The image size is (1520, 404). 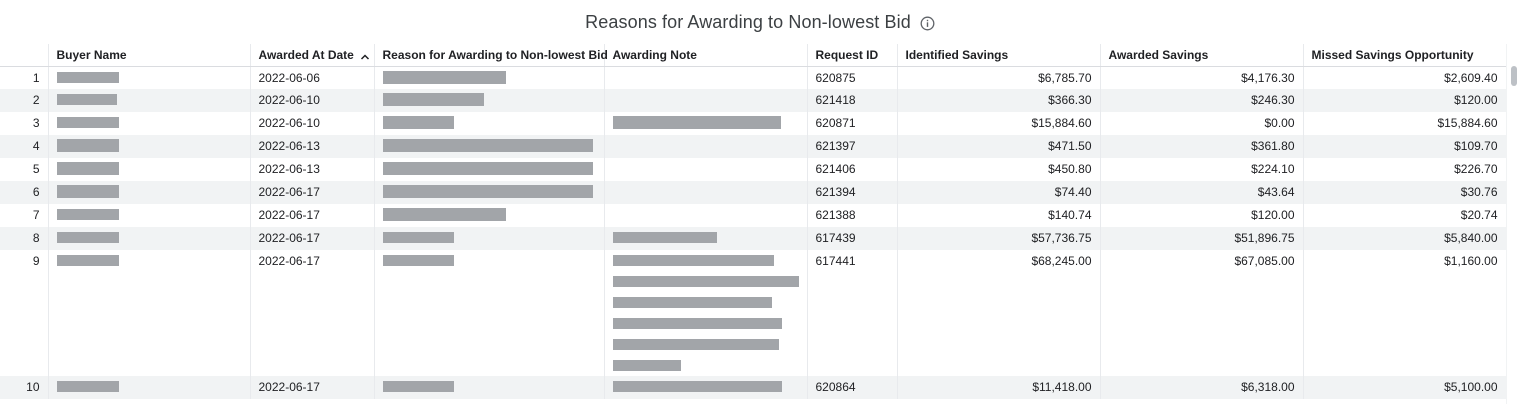 What do you see at coordinates (24, 123) in the screenshot?
I see `row-index: 3` at bounding box center [24, 123].